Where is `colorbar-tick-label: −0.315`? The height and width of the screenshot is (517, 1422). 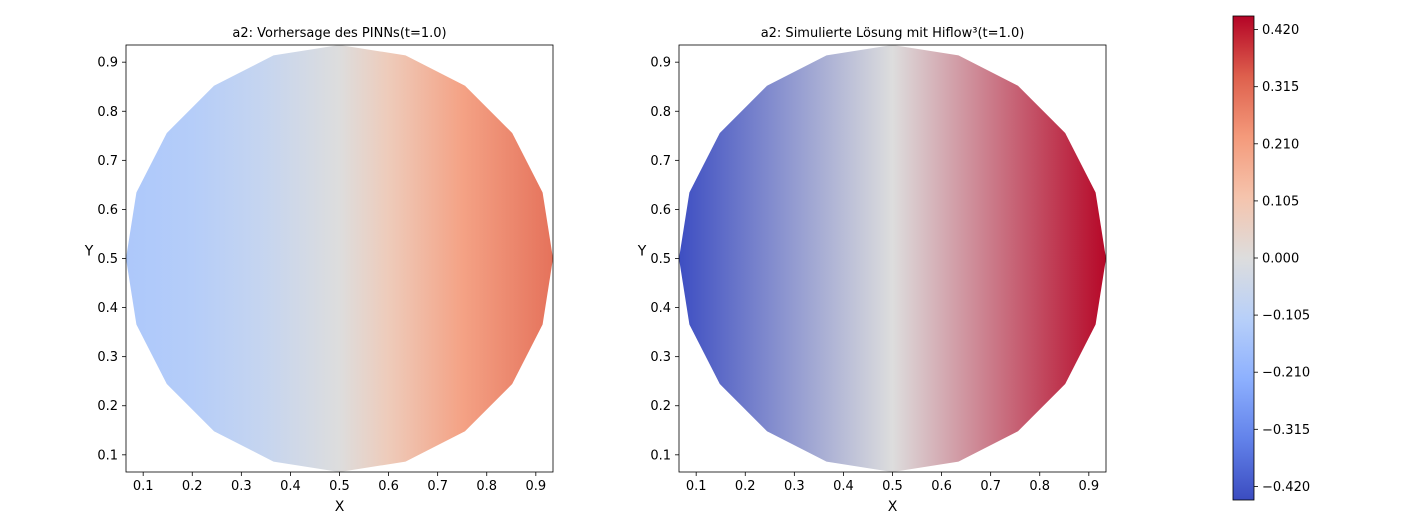
colorbar-tick-label: −0.315 is located at coordinates (1286, 430).